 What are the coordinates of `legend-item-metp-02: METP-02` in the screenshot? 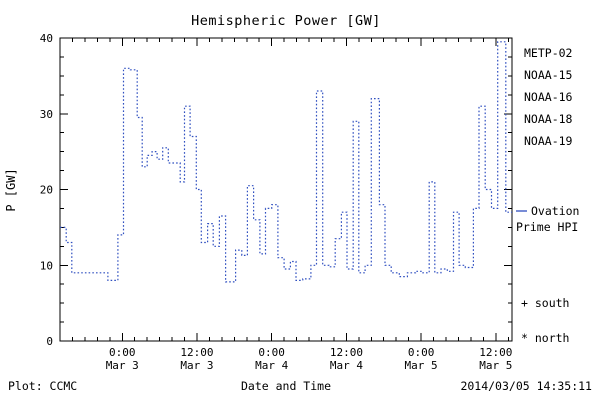 It's located at (548, 53).